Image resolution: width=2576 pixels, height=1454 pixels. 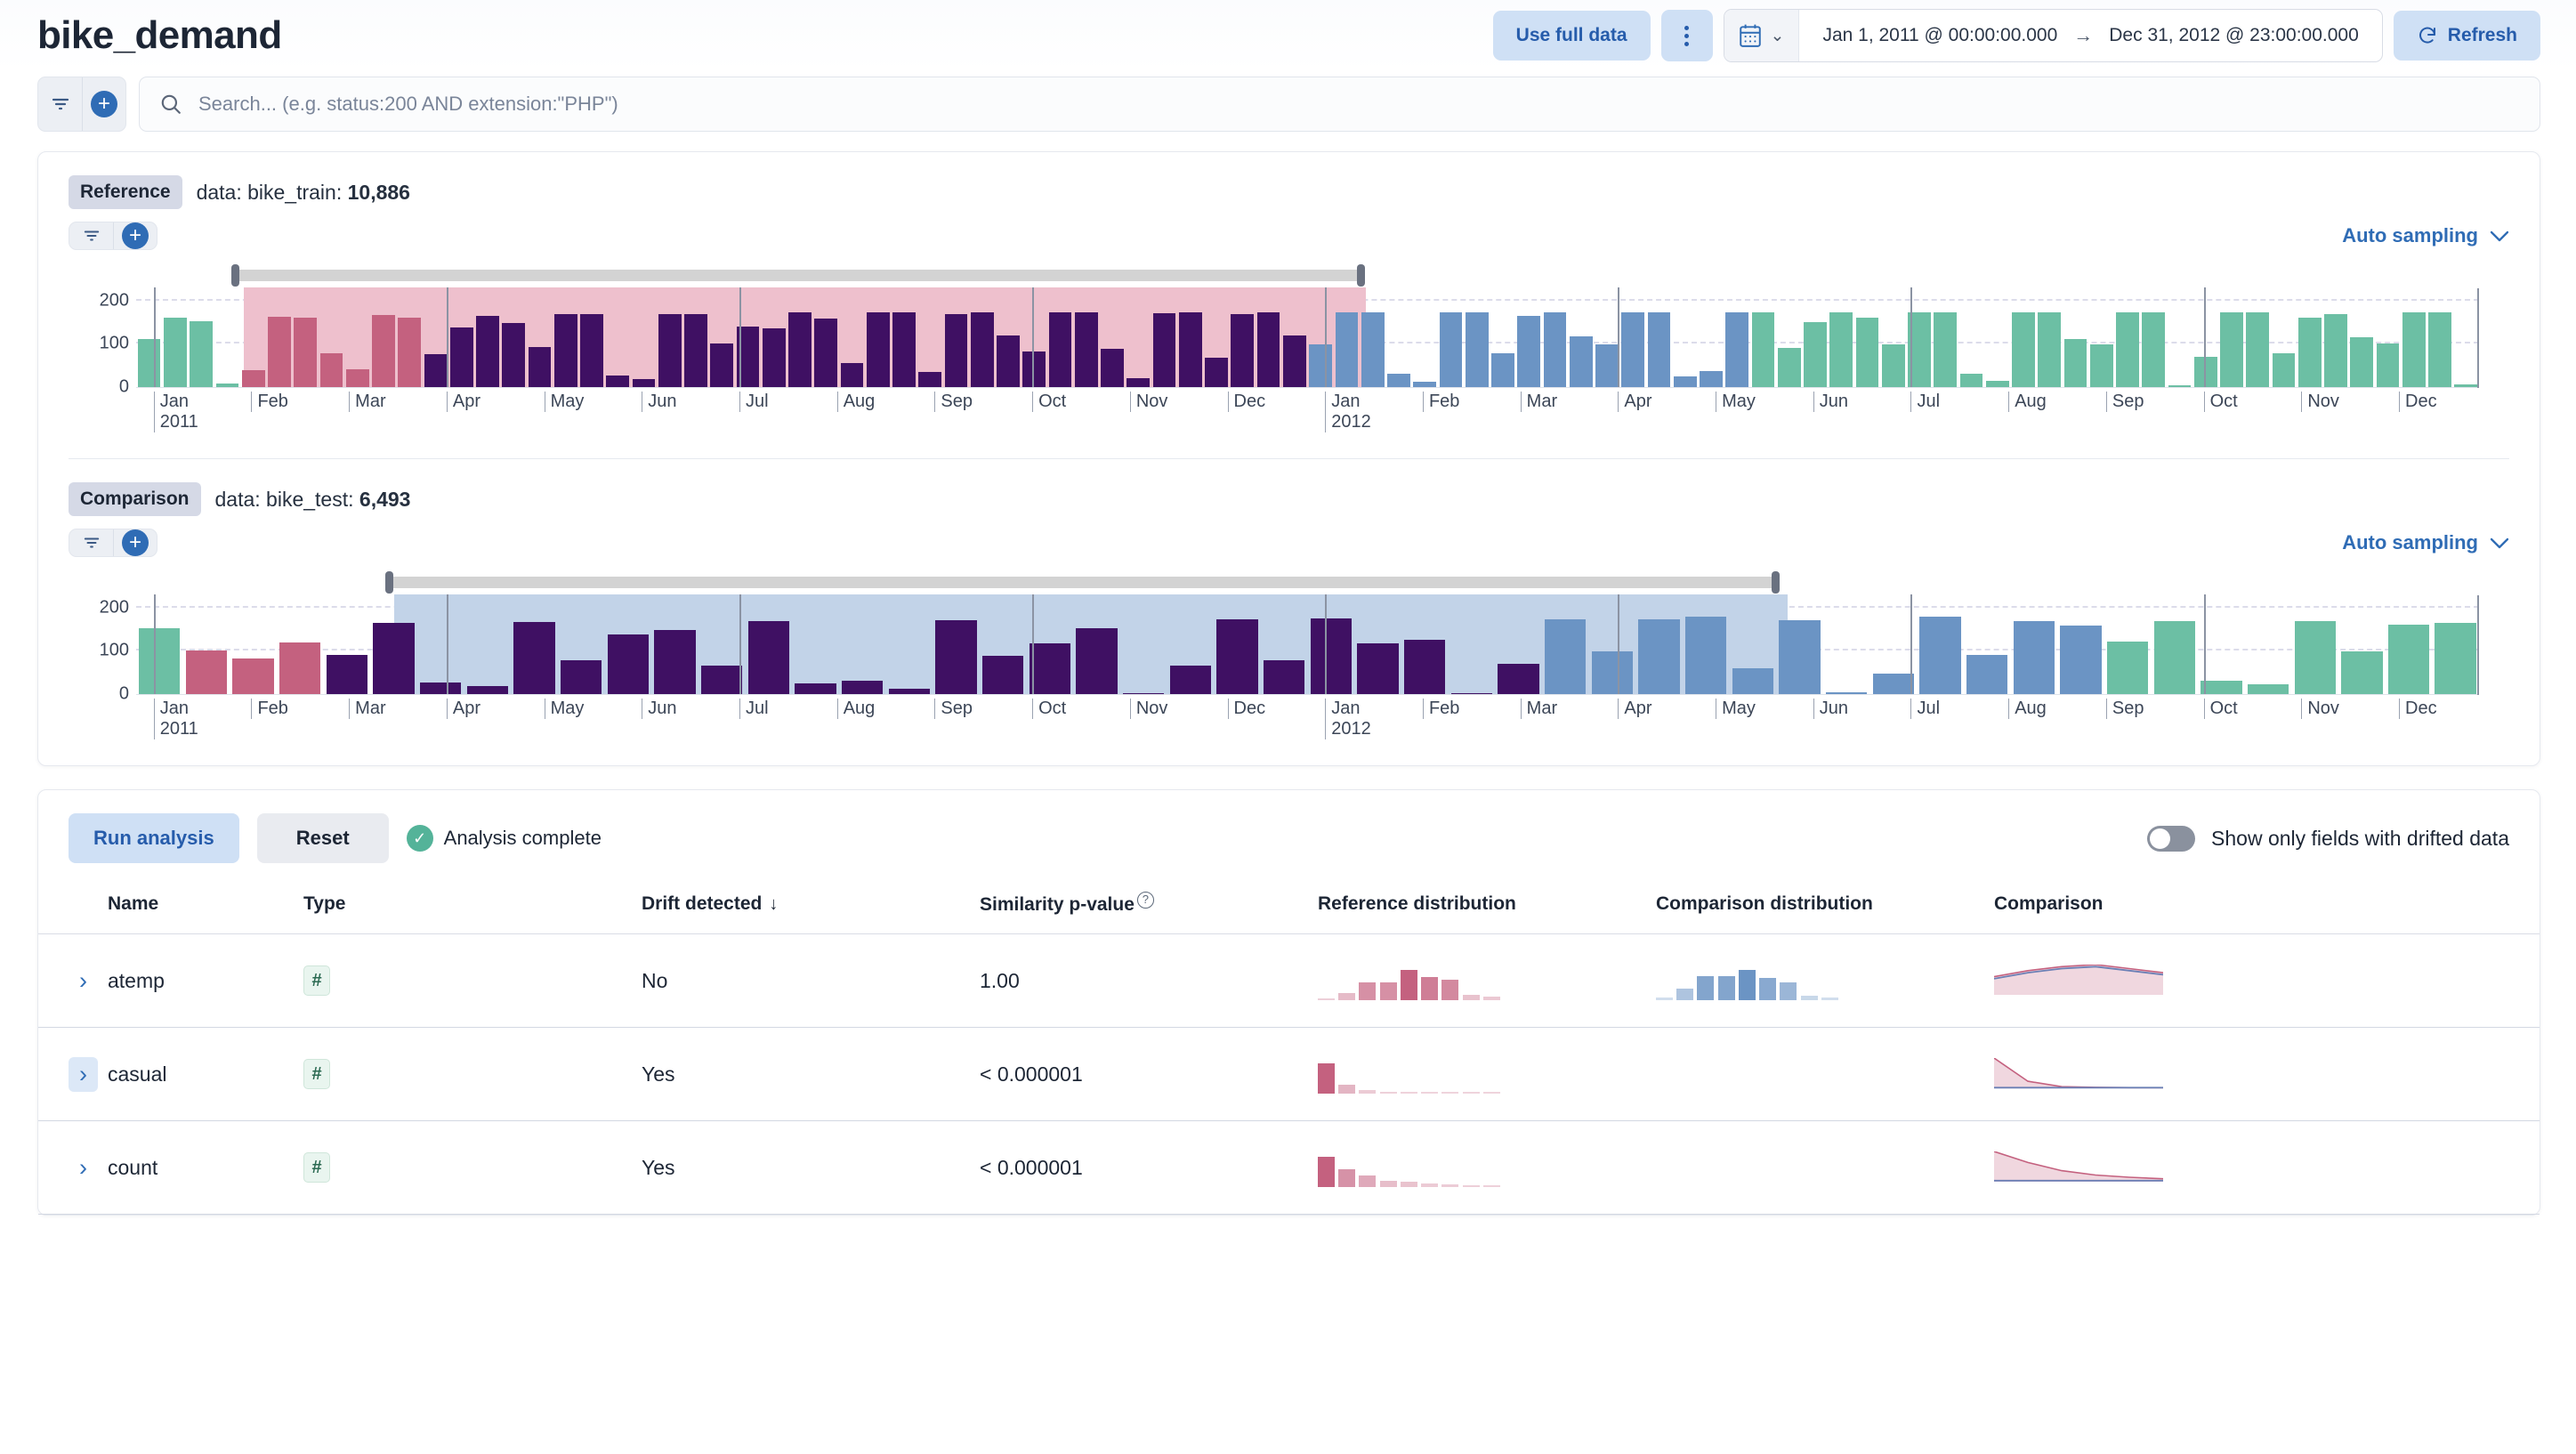 What do you see at coordinates (472, 908) in the screenshot?
I see `col-type: Type` at bounding box center [472, 908].